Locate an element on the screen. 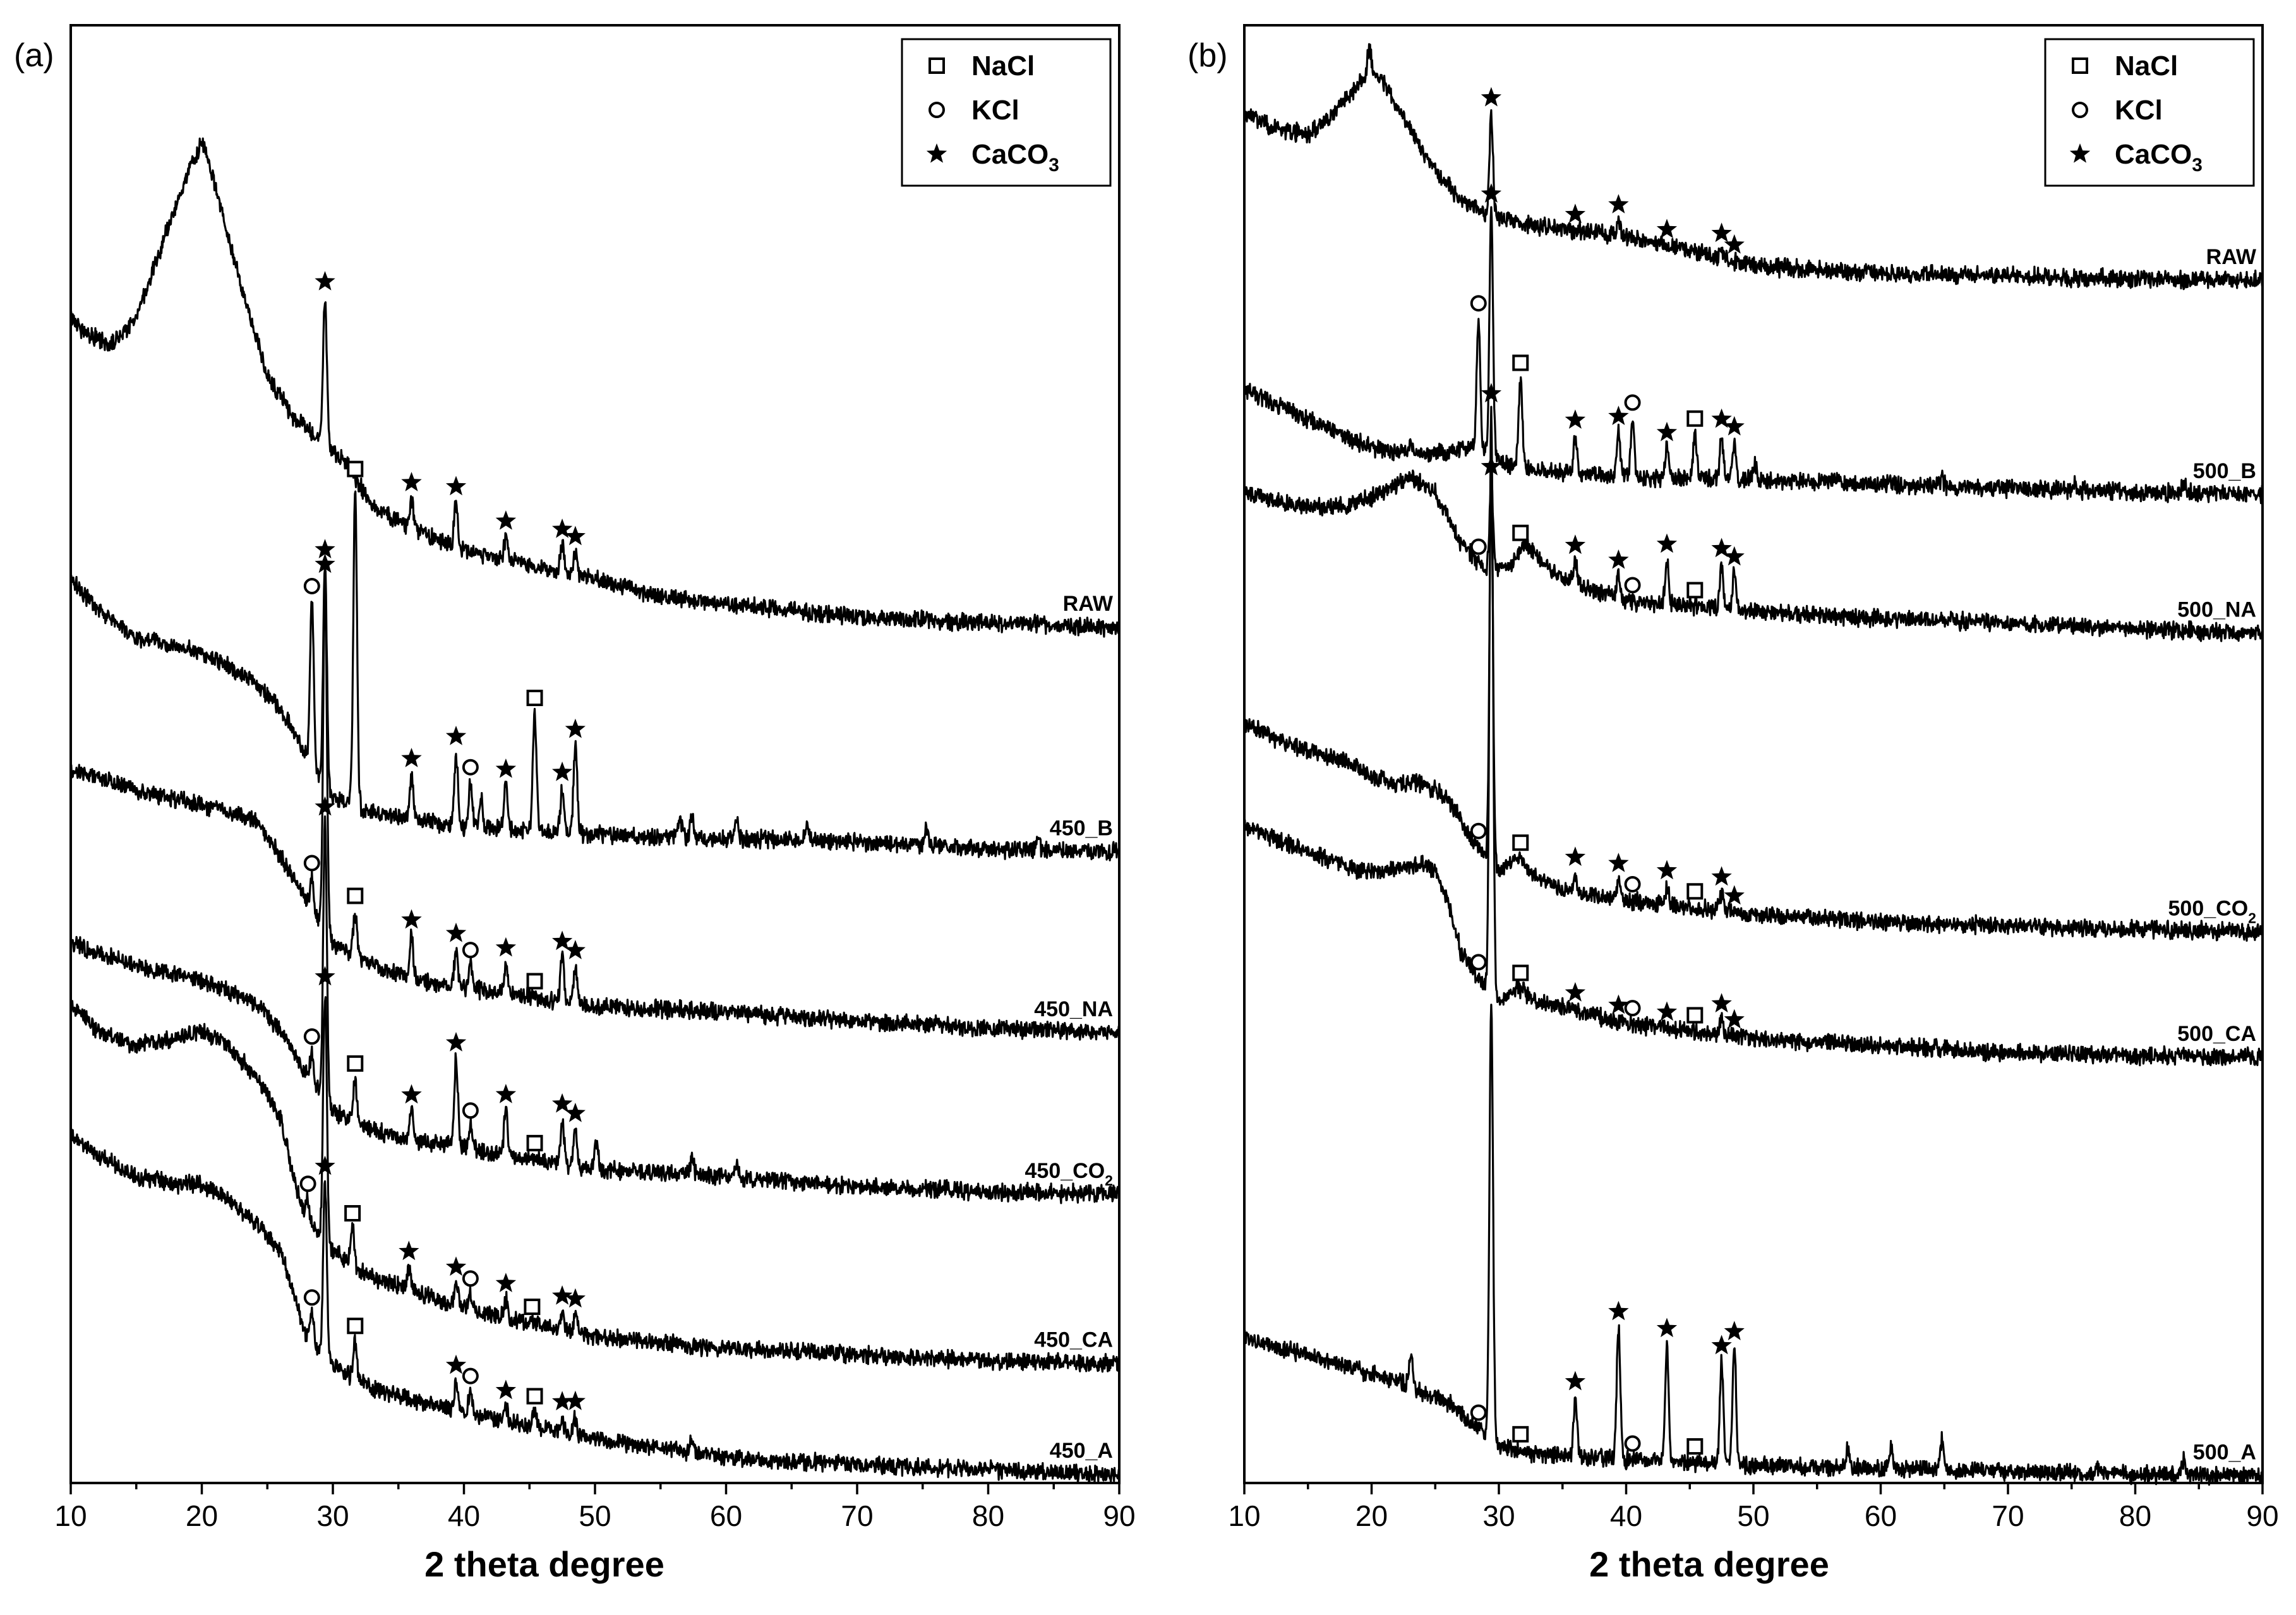  series-450_b: 450_B is located at coordinates (595, 661).